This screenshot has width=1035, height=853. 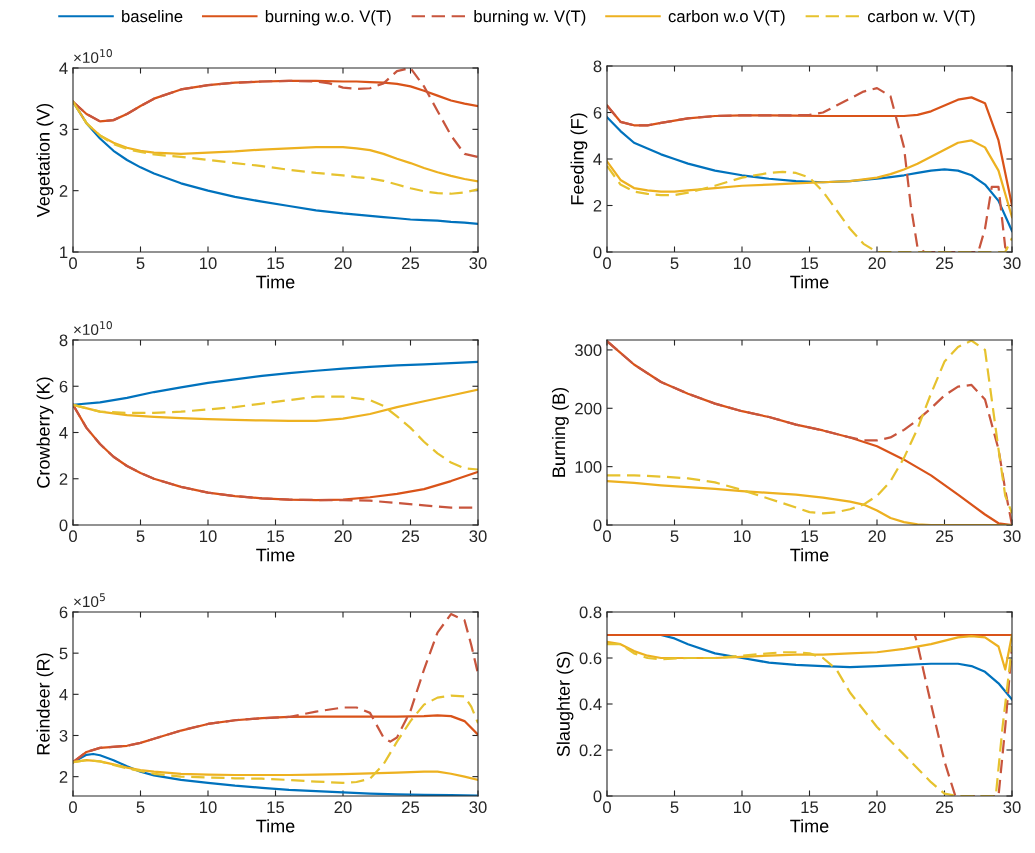 I want to click on legend-label: baseline, so click(x=152, y=16).